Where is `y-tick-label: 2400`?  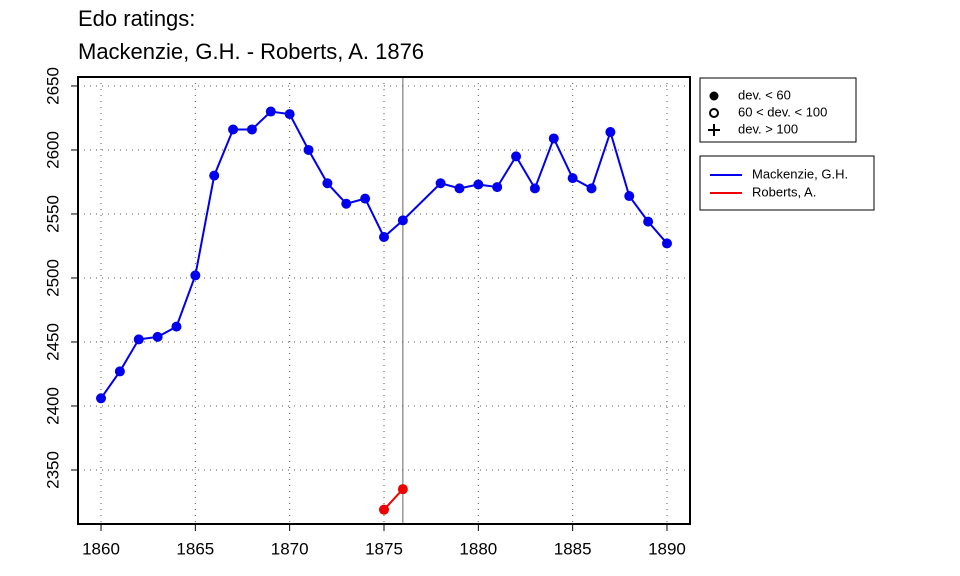
y-tick-label: 2400 is located at coordinates (52, 406).